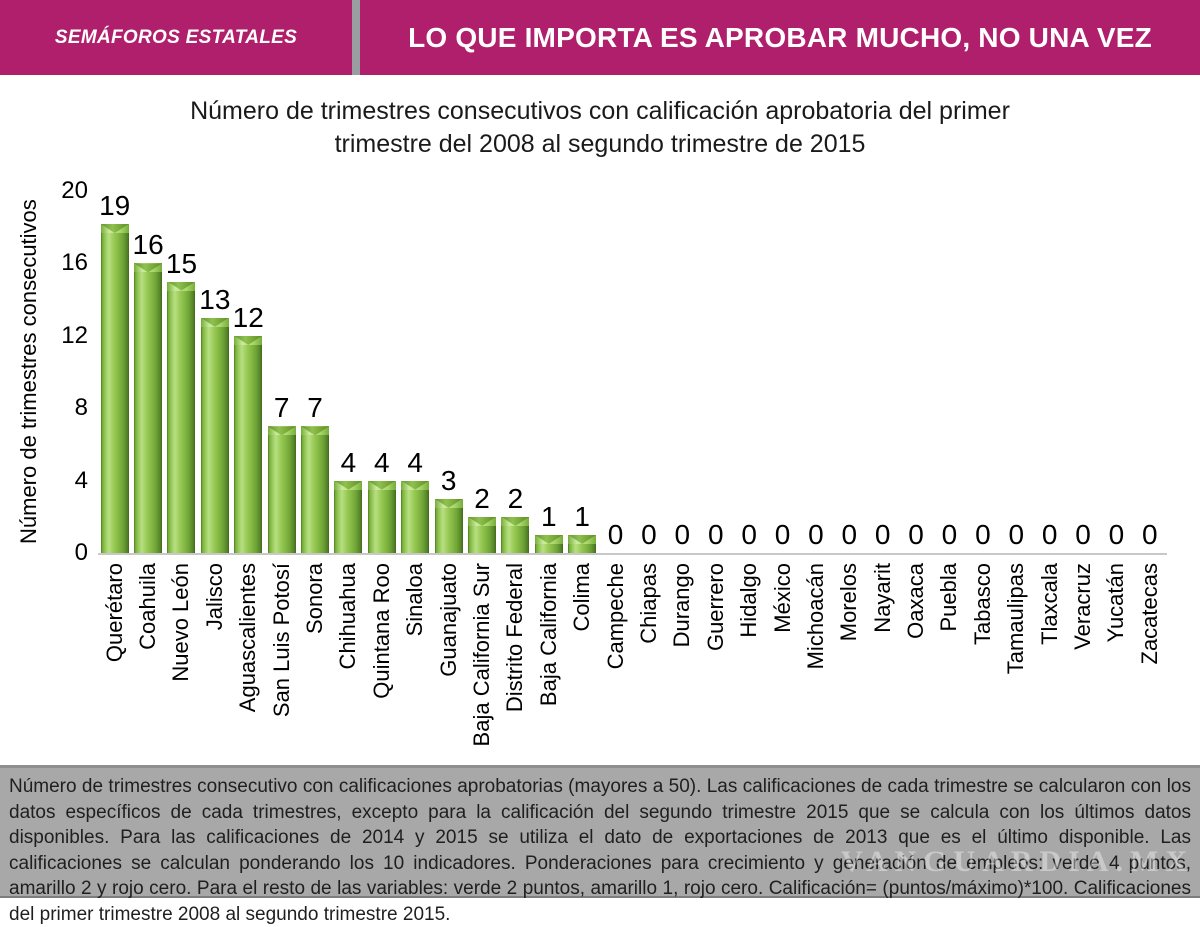 Image resolution: width=1200 pixels, height=927 pixels. I want to click on series-name-label: SEMÁFOROS ESTATALES, so click(176, 37).